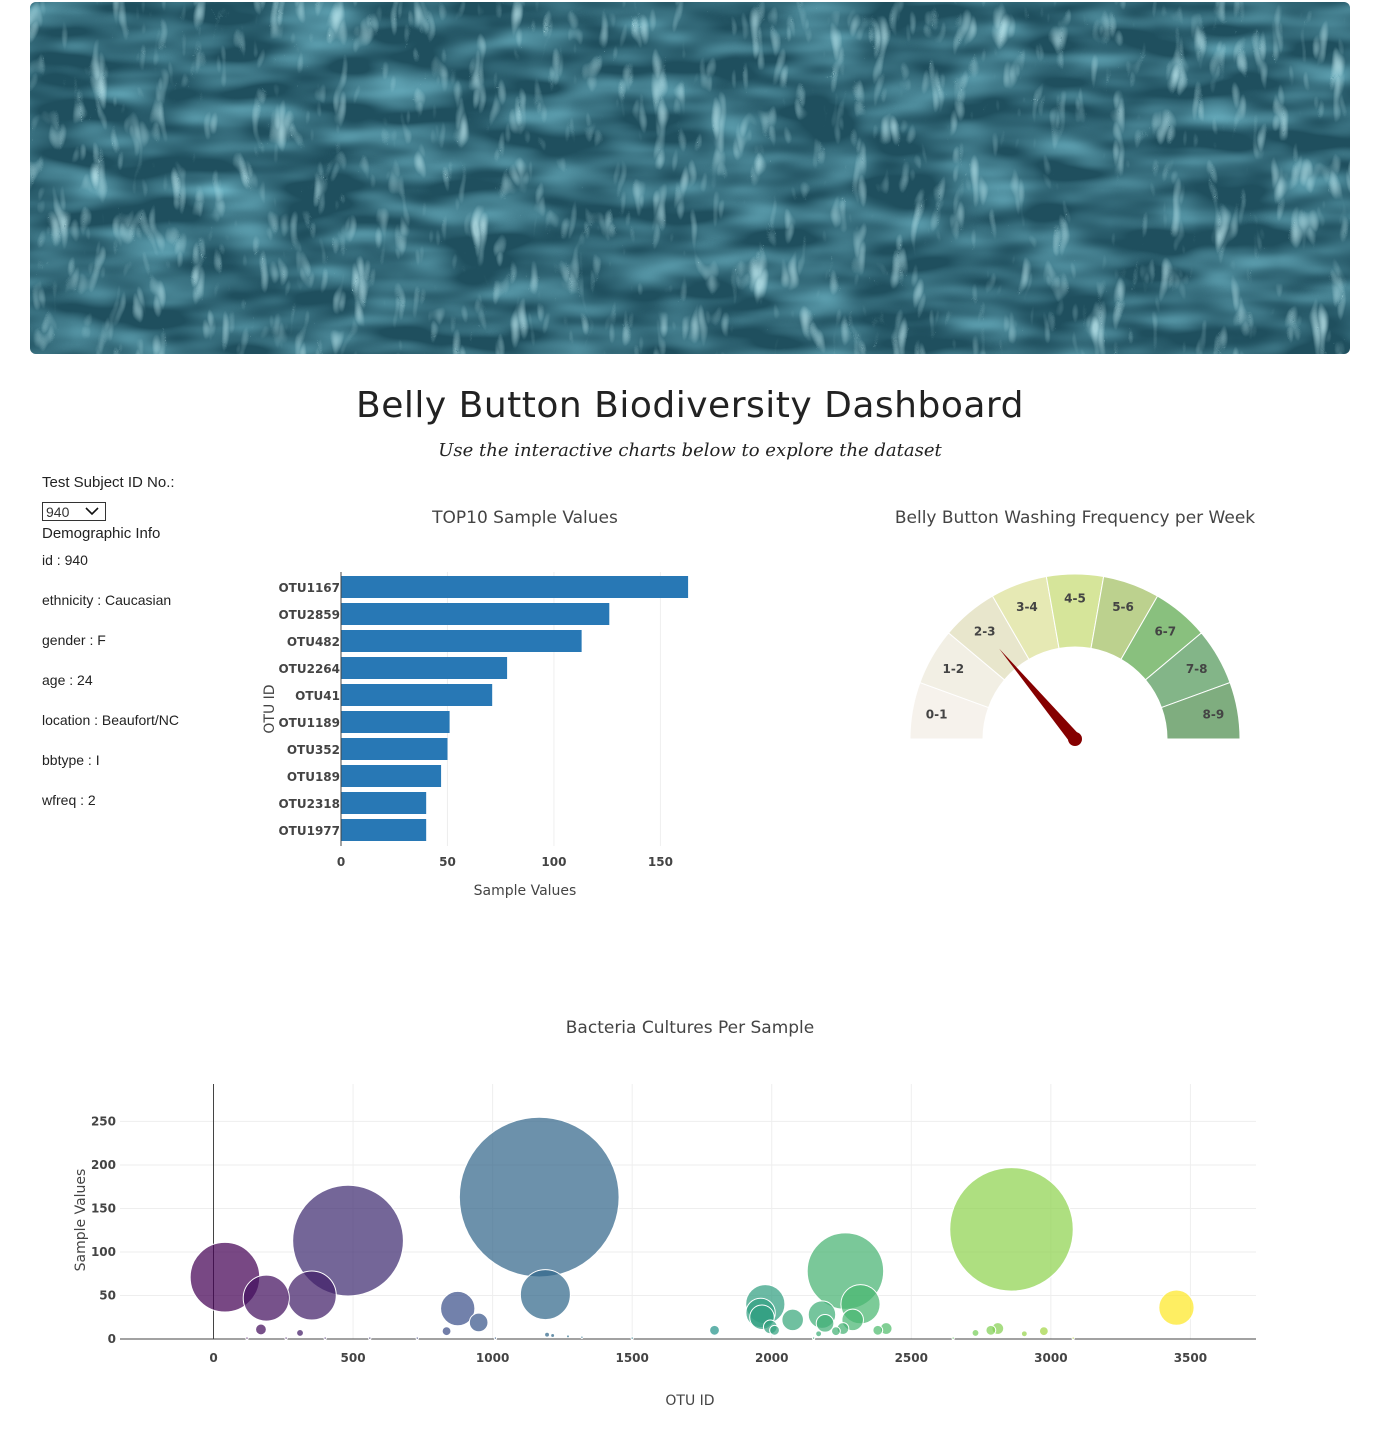  Describe the element at coordinates (309, 669) in the screenshot. I see `bar-category-label: OTU2264` at that location.